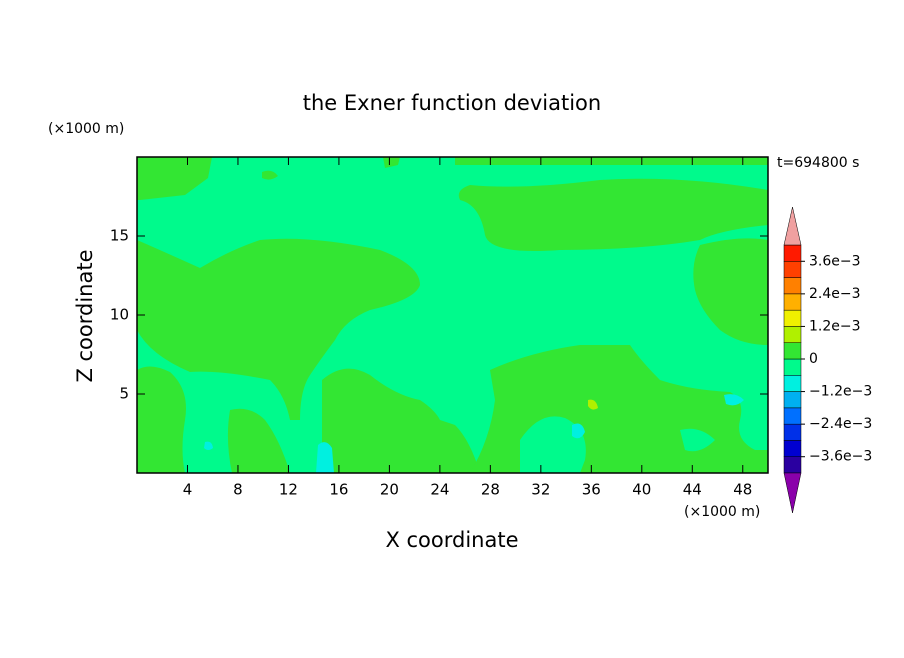 This screenshot has width=904, height=658. What do you see at coordinates (338, 490) in the screenshot?
I see `x-tick-label: 16` at bounding box center [338, 490].